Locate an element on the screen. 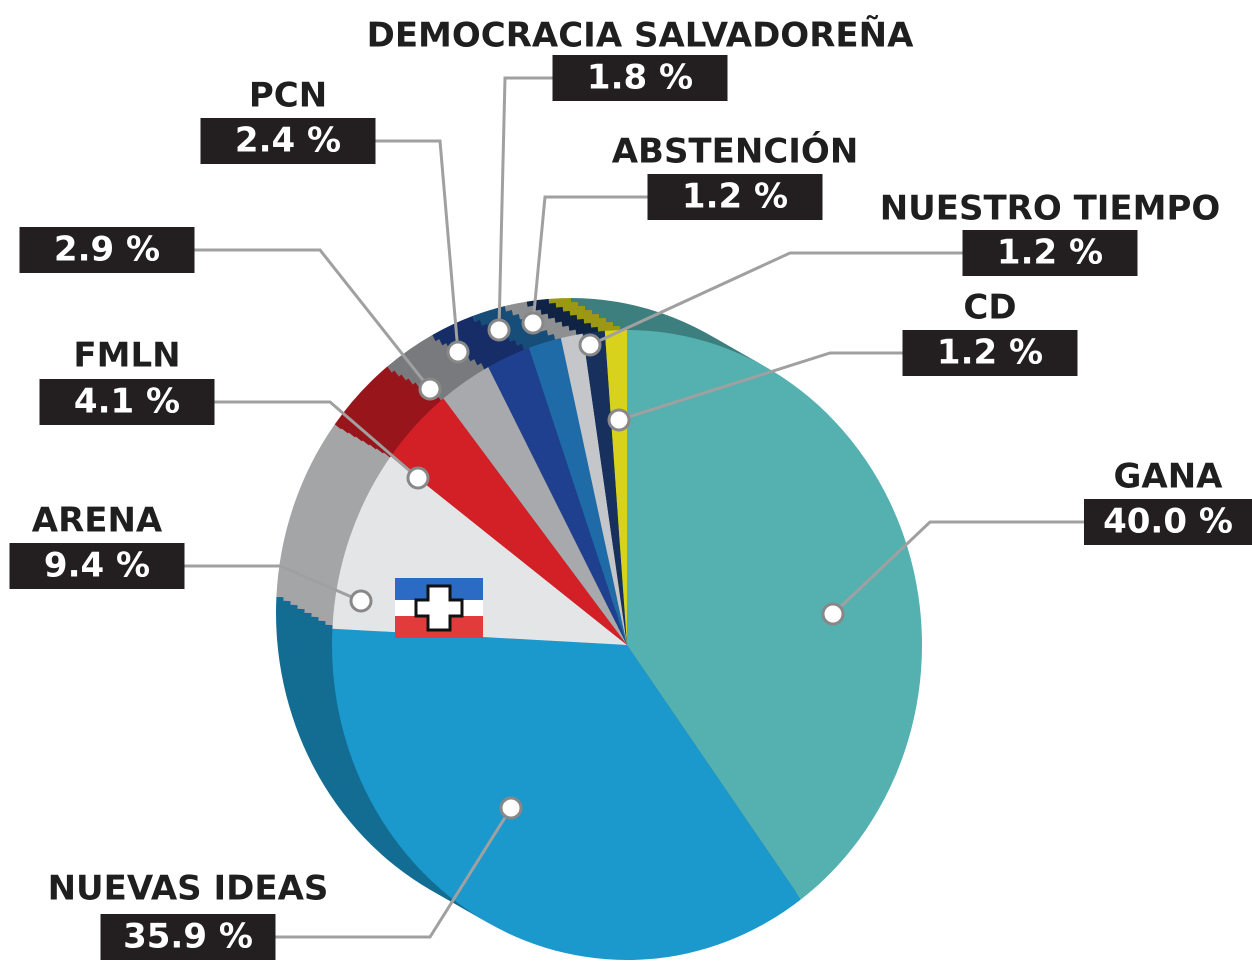 The image size is (1252, 964). value-label: 35.9 % is located at coordinates (188, 937).